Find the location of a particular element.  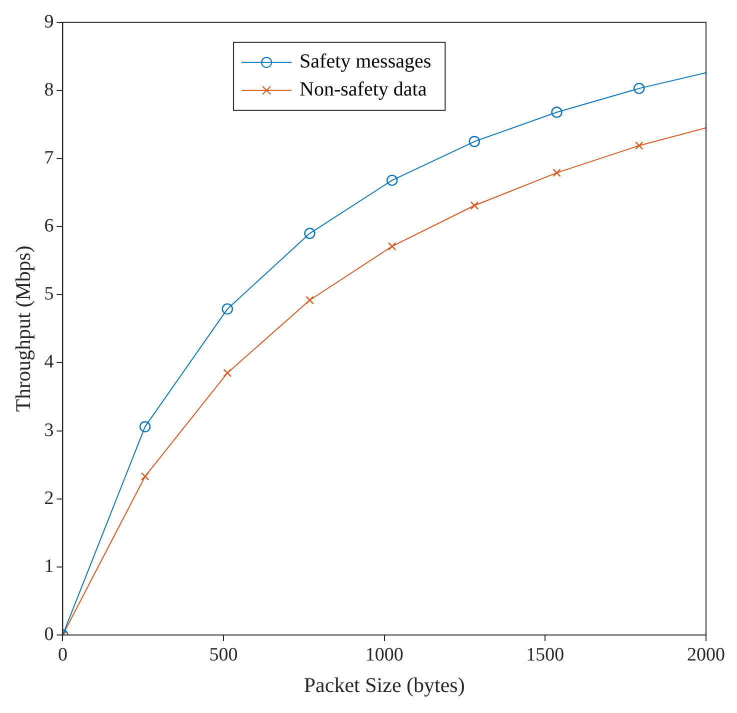

legend-label: Non-safety data is located at coordinates (363, 89).